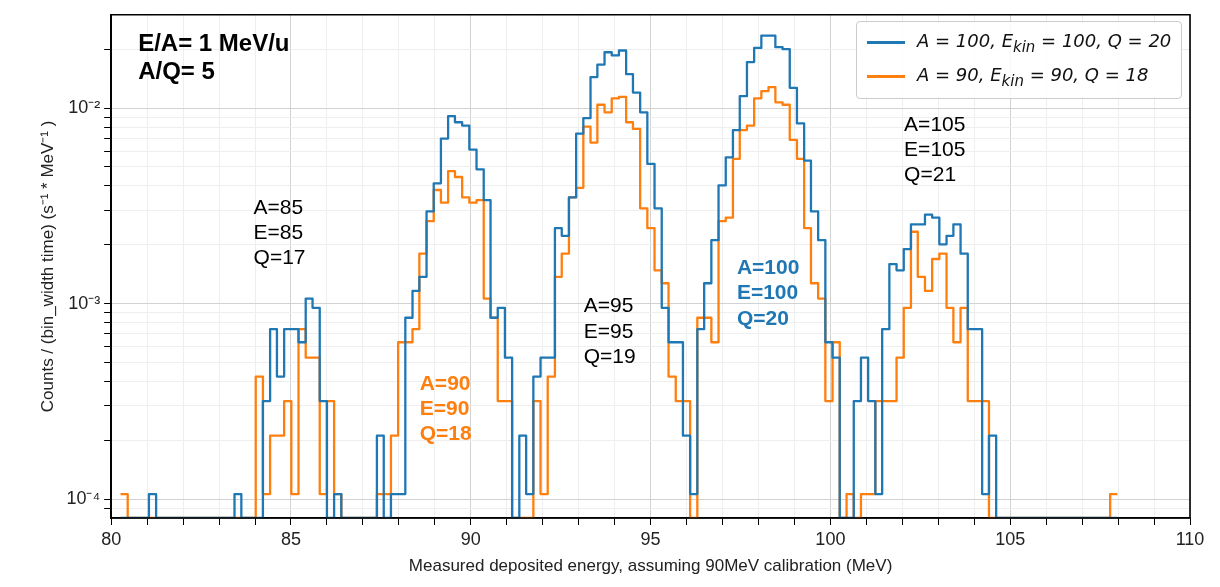 This screenshot has height=587, width=1220. What do you see at coordinates (650, 538) in the screenshot?
I see `x-tick-label: 95` at bounding box center [650, 538].